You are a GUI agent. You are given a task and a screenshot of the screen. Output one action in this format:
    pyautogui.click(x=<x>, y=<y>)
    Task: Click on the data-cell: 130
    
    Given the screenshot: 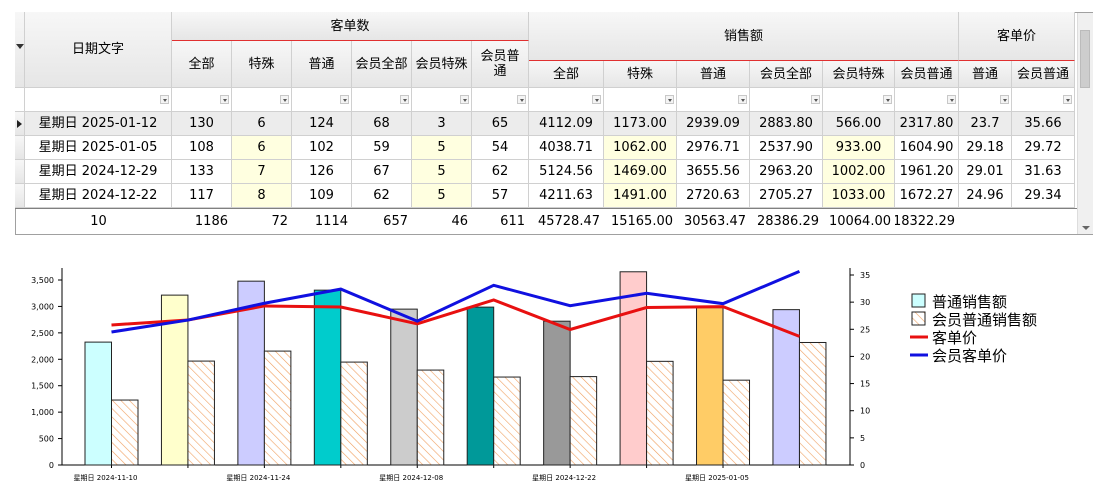 What is the action you would take?
    pyautogui.click(x=202, y=124)
    